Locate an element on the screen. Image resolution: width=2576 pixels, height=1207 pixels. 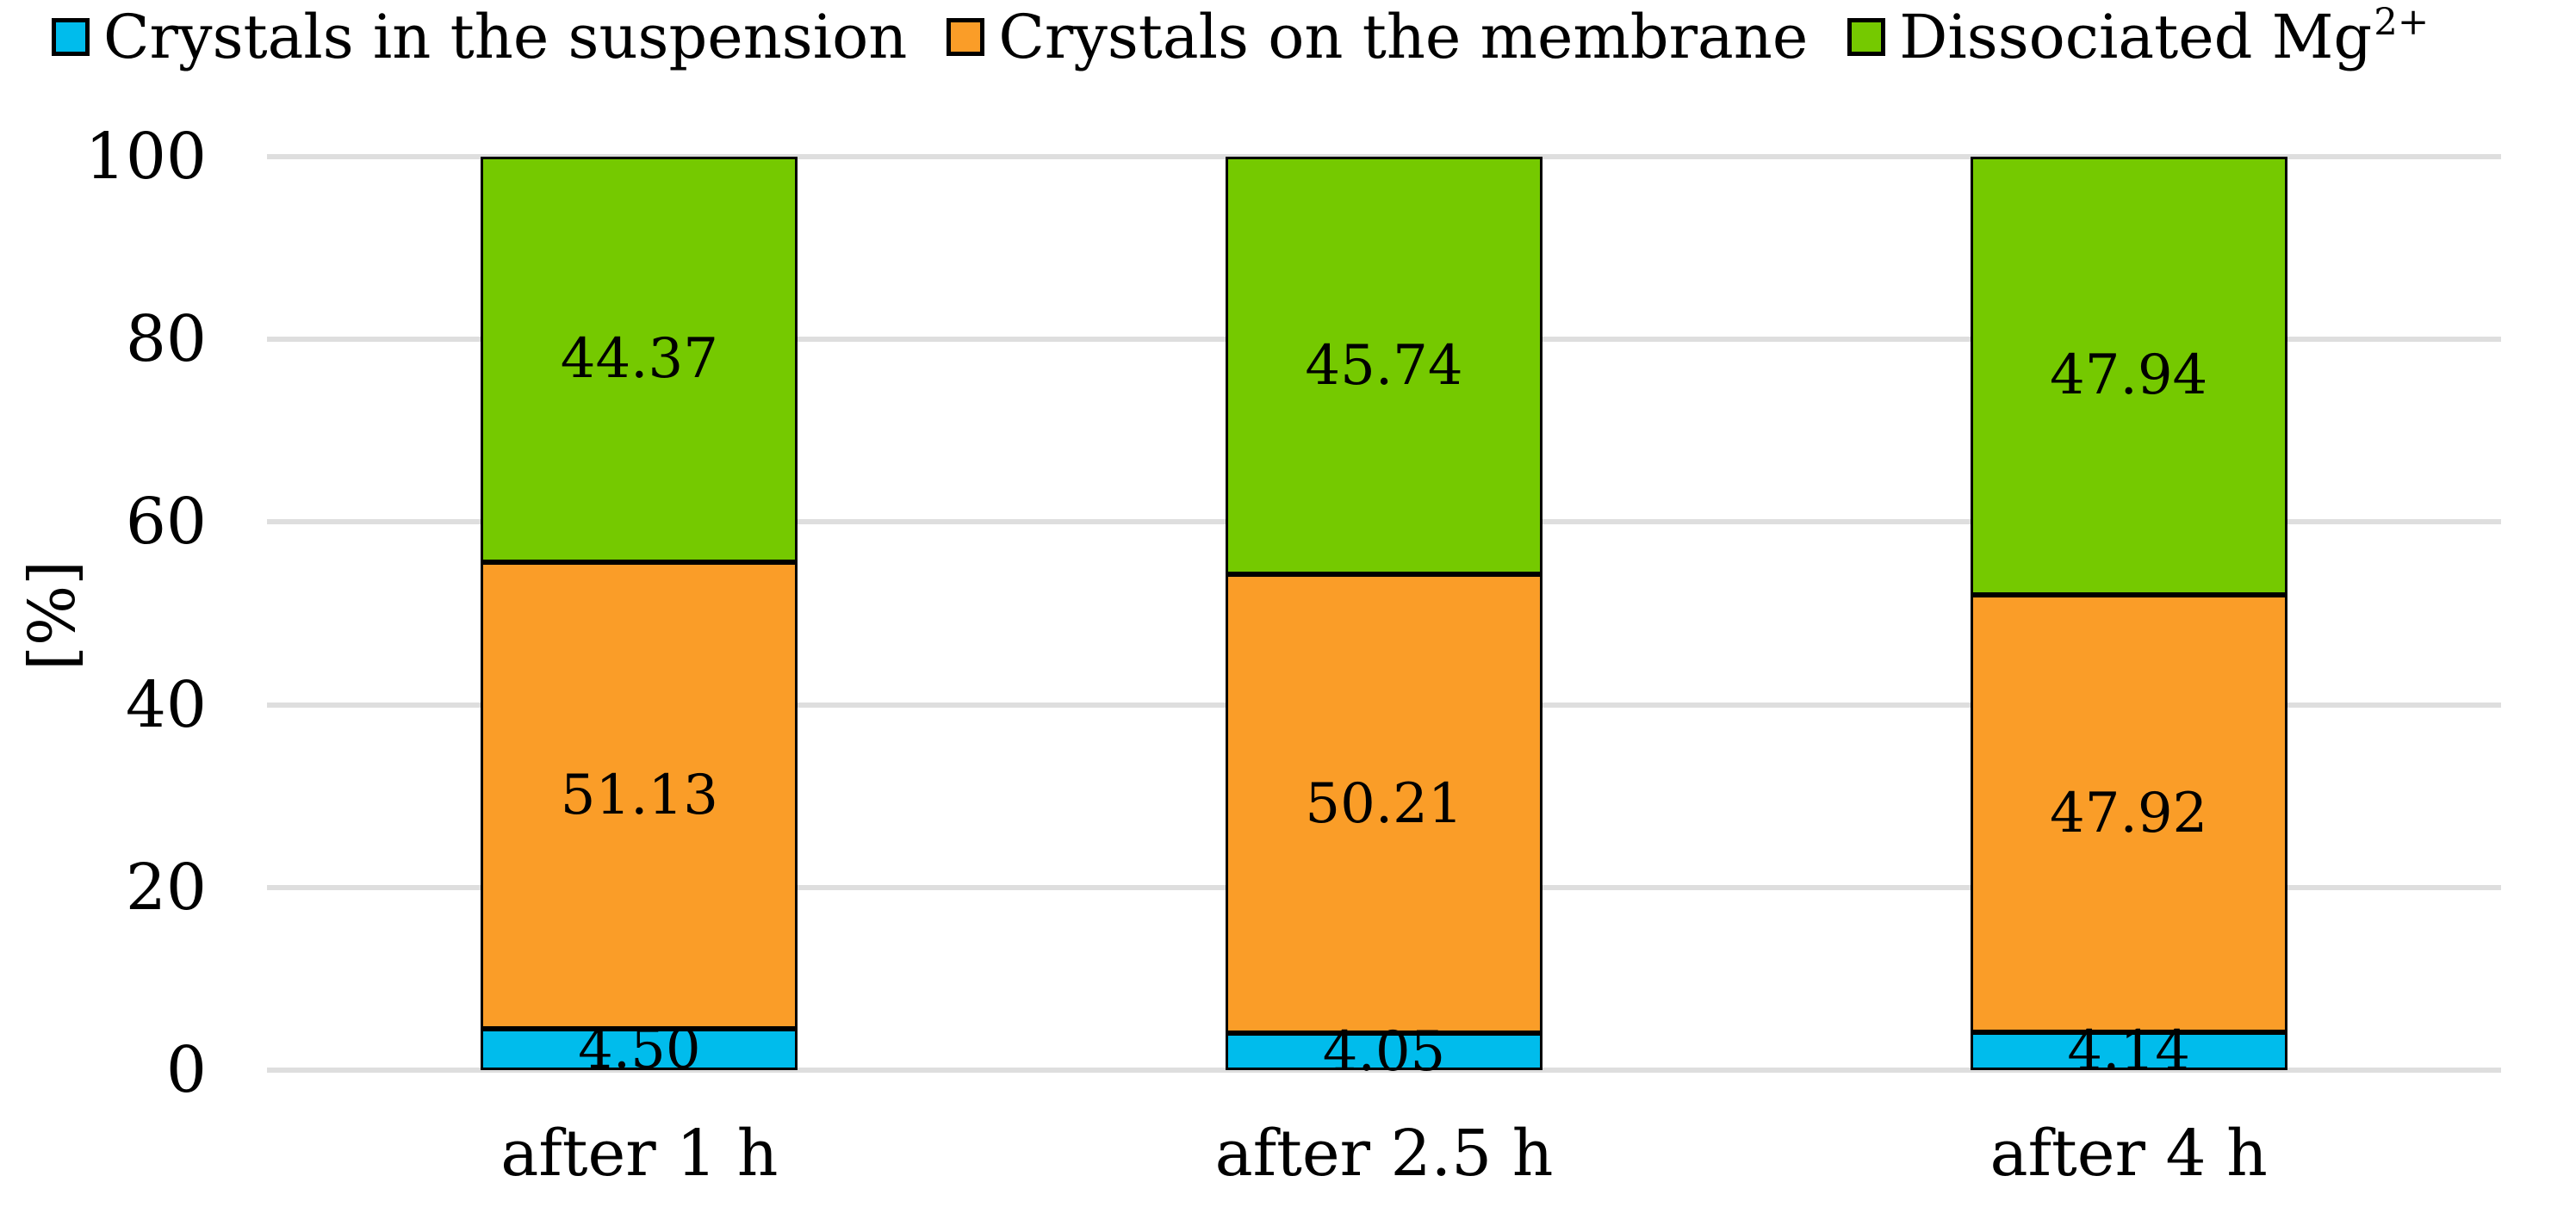
bar-after-4-h: 4.14 47.92 47.94 is located at coordinates (2128, 618).